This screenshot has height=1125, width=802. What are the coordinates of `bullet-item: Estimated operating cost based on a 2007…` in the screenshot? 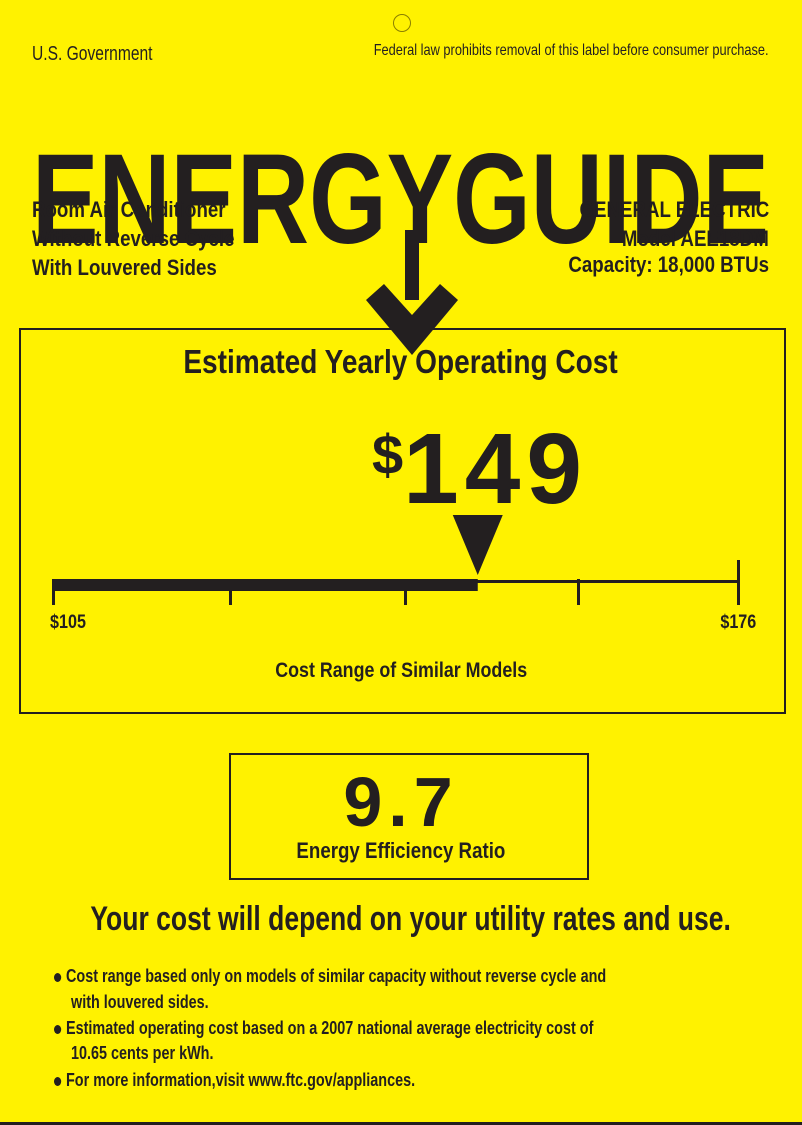 It's located at (391, 1028).